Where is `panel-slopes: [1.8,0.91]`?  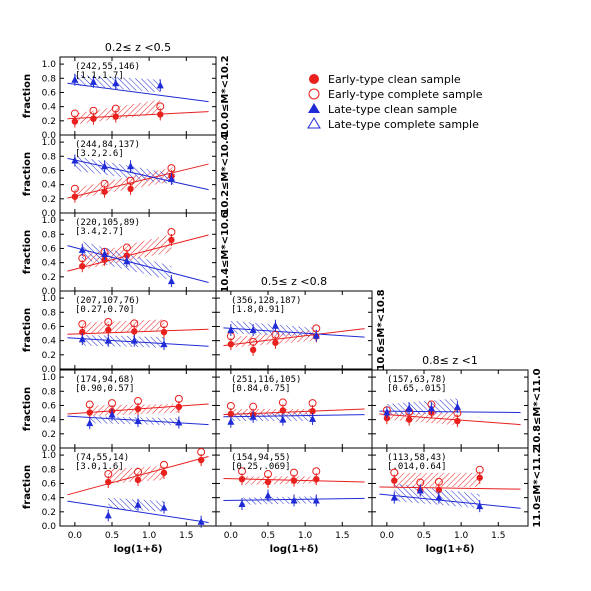
panel-slopes: [1.8,0.91] is located at coordinates (258, 310).